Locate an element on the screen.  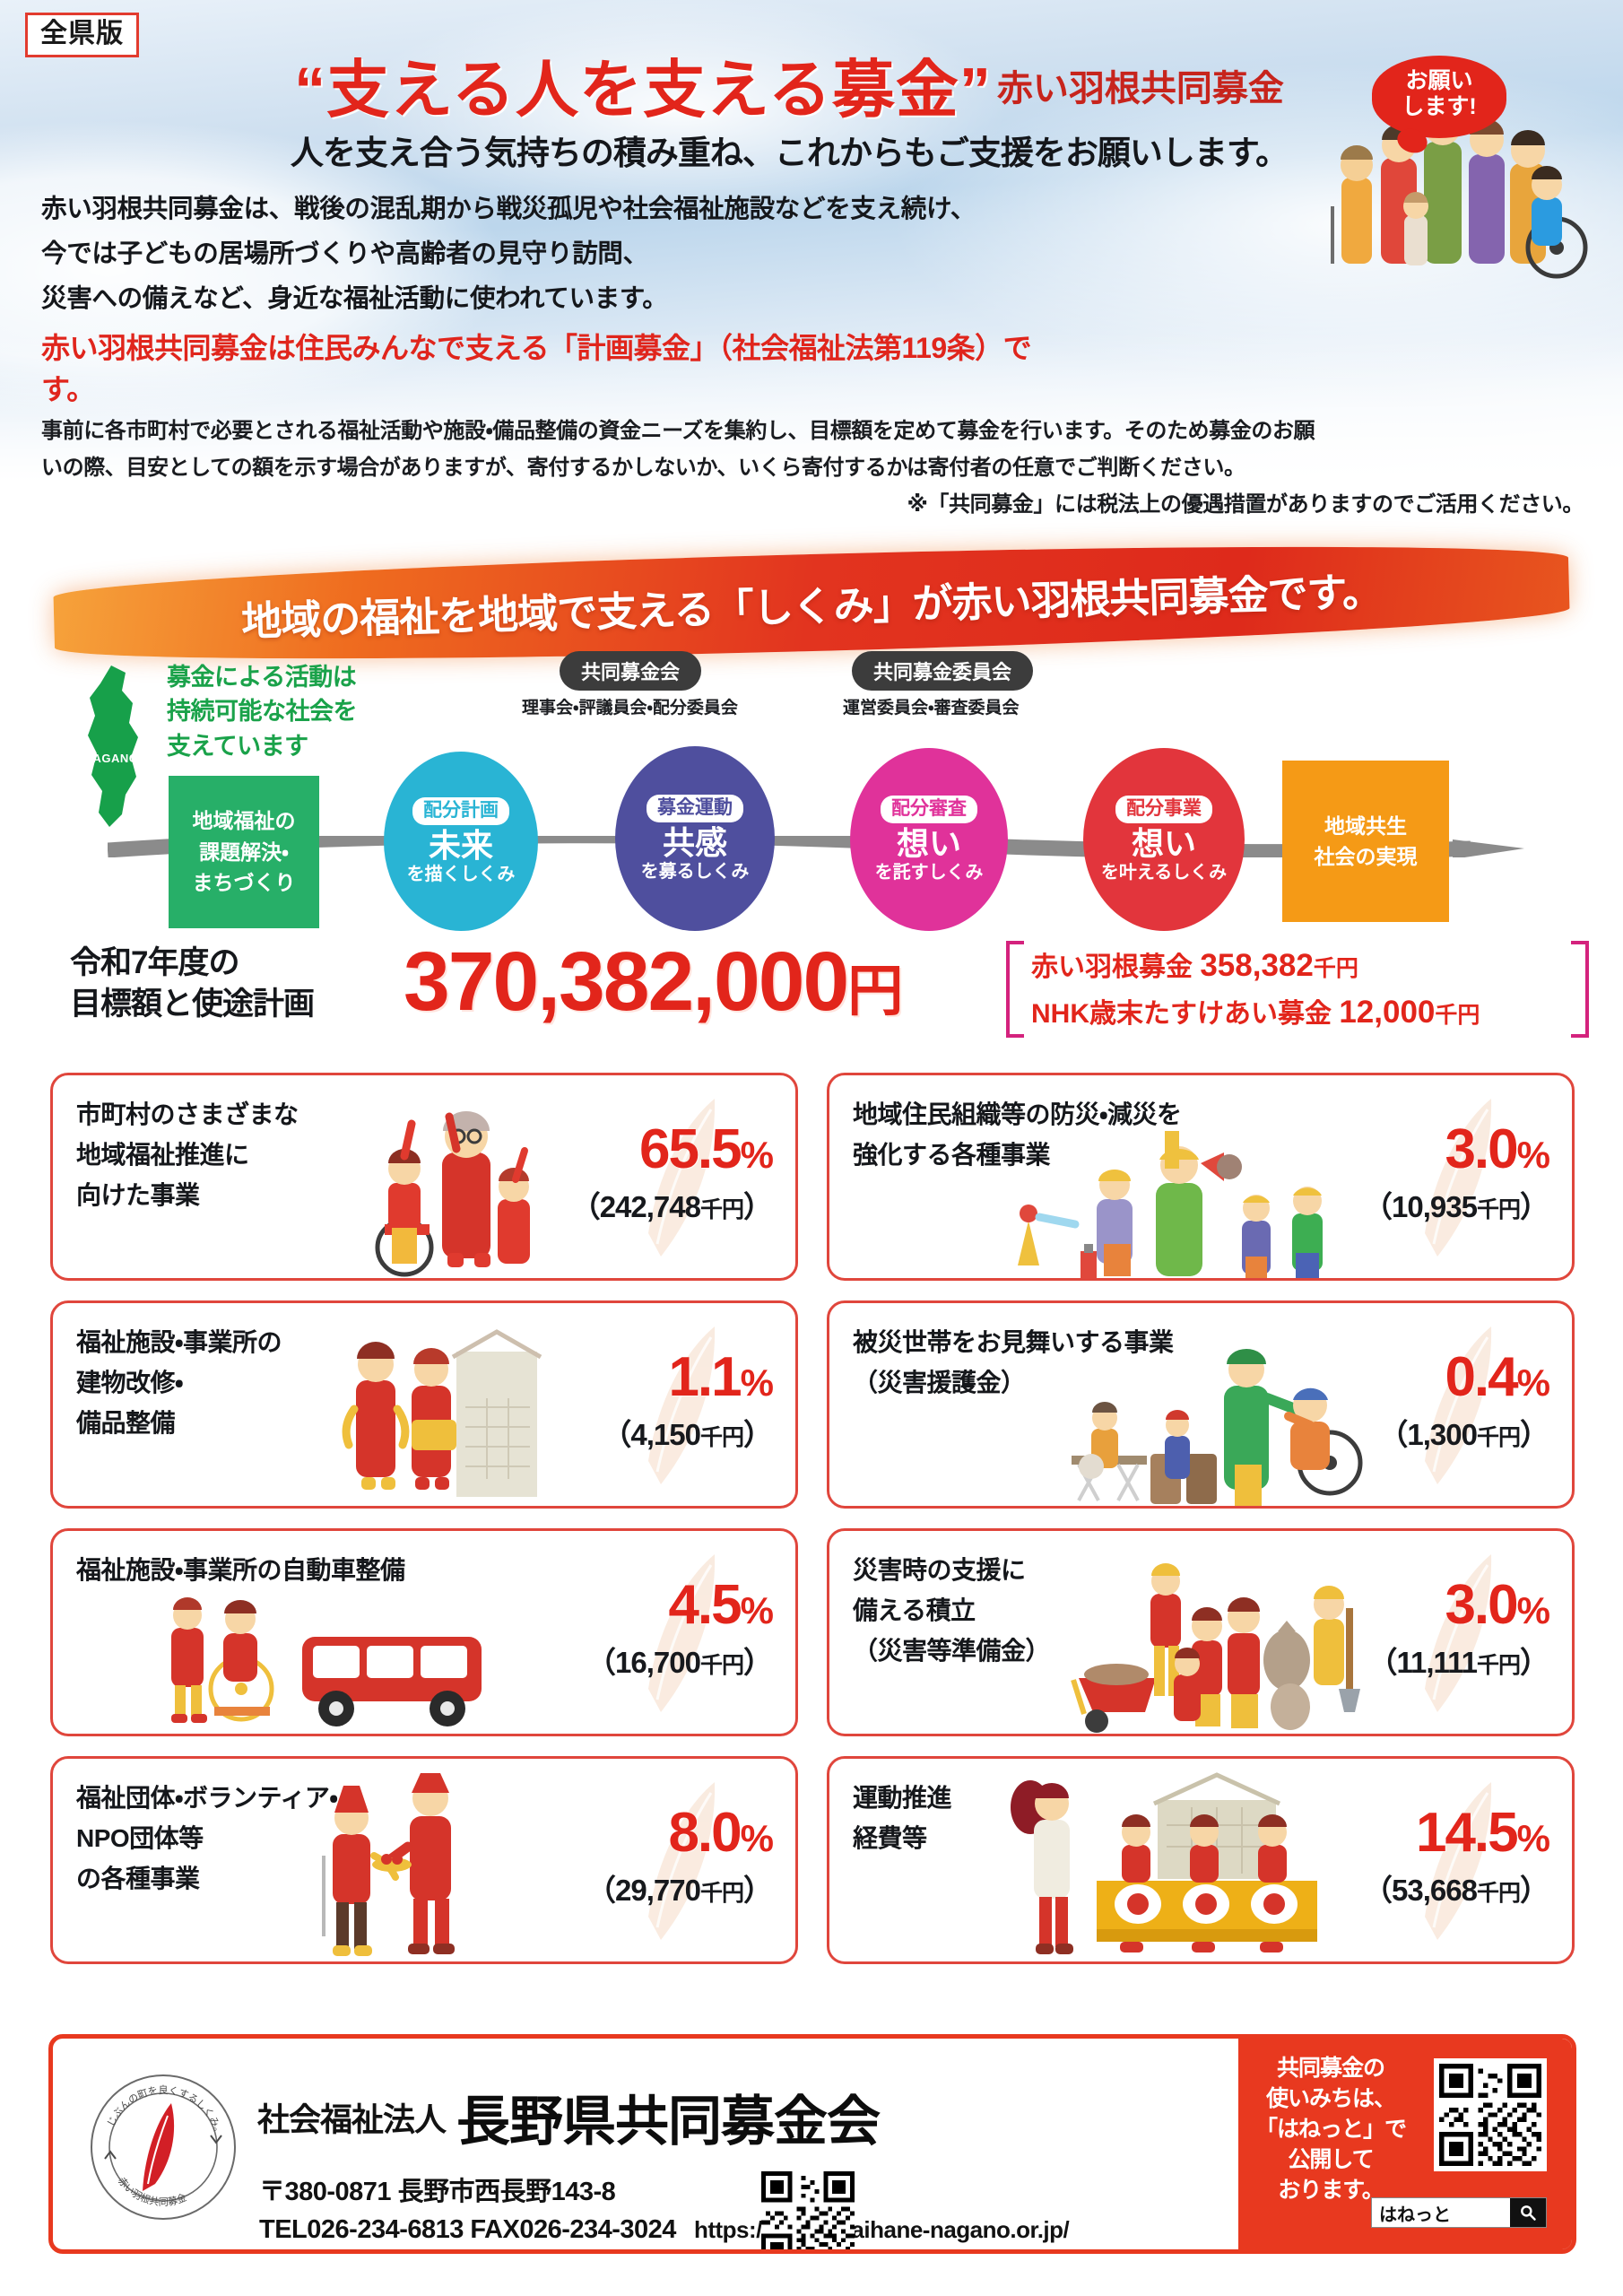
body-highlight: 赤い羽根共同募金は住民みんなで支える「計画募金」（社会福祉法第119条）です。 is located at coordinates (536, 368).